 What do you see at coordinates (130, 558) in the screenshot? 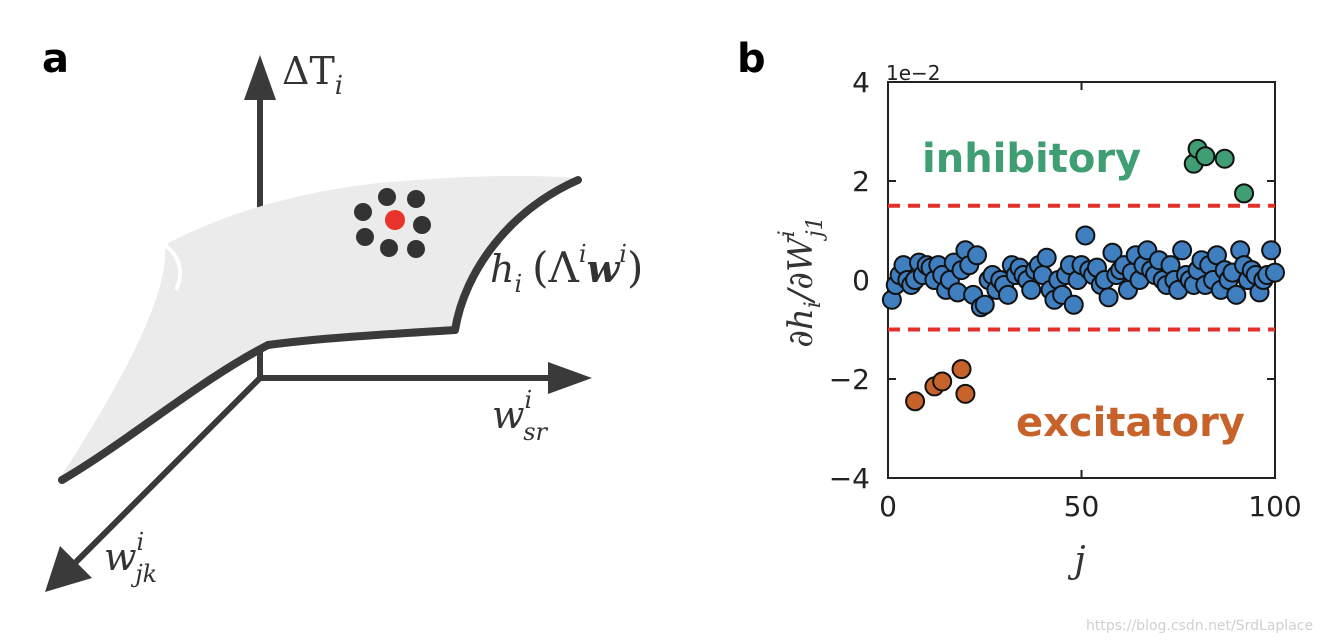
I see `axis-diag-label: wi jk` at bounding box center [130, 558].